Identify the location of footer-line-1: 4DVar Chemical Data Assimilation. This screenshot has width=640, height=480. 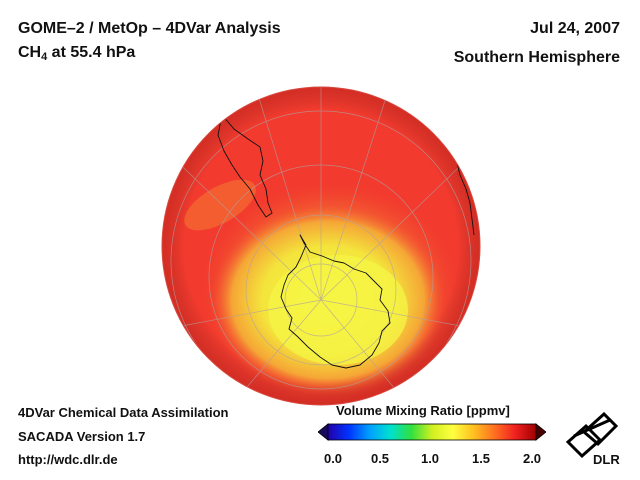
(123, 412).